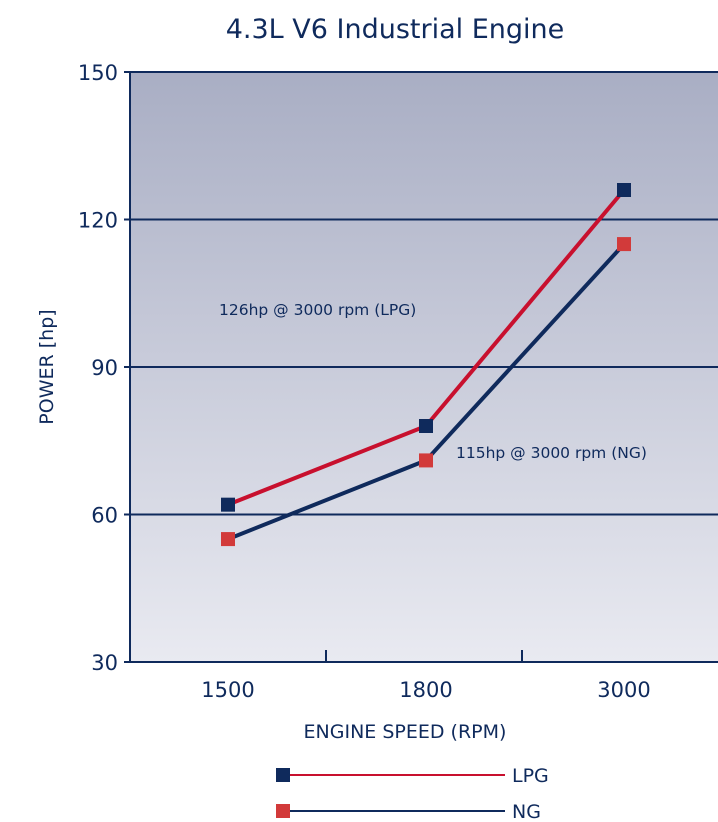 The image size is (718, 822). I want to click on y-axis-title: POWER [hp], so click(47, 366).